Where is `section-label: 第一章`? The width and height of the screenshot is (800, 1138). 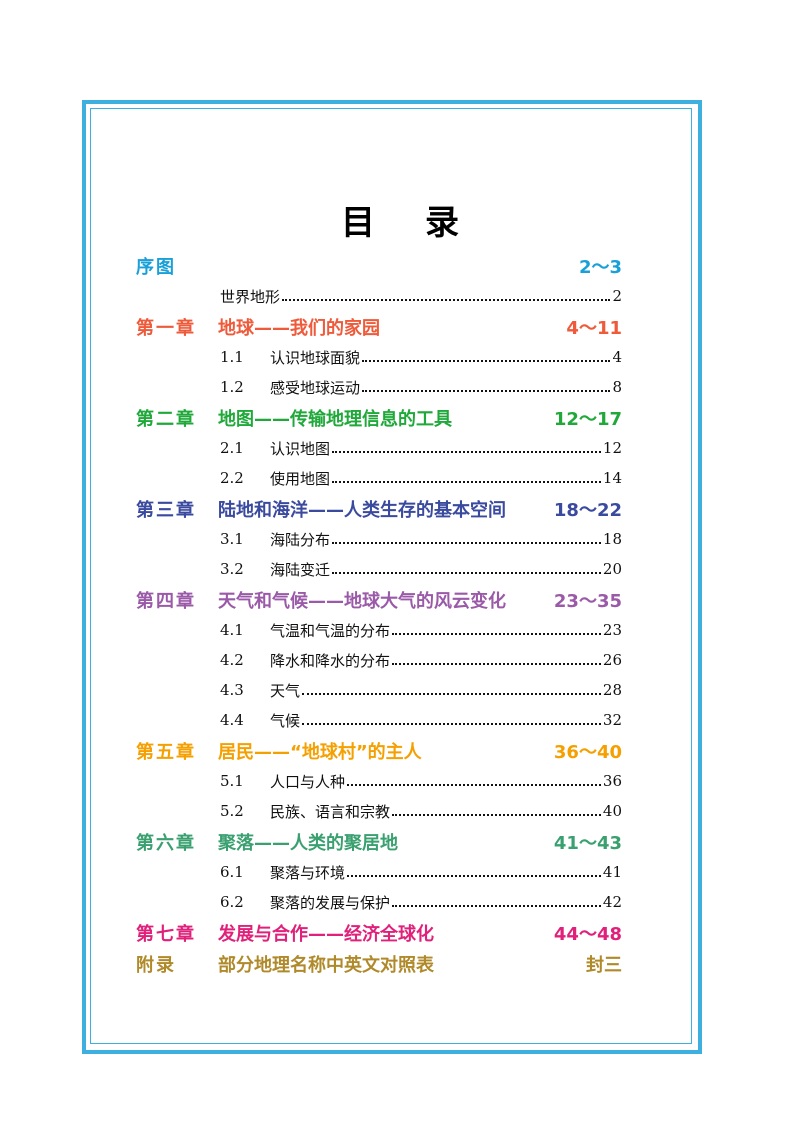
section-label: 第一章 is located at coordinates (166, 328).